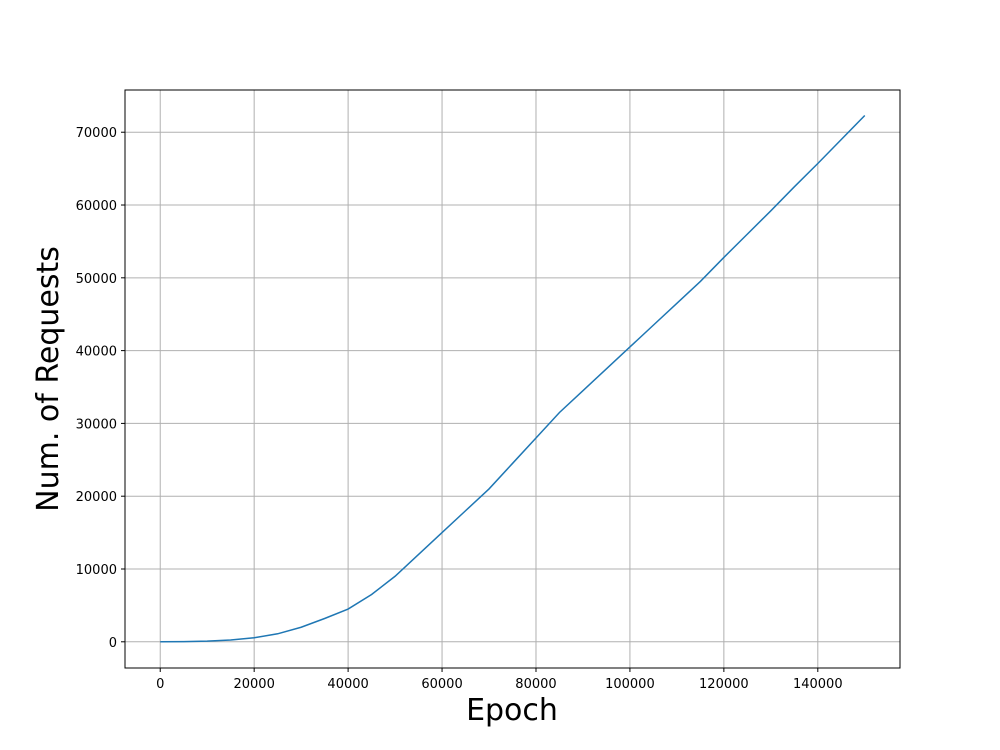 This screenshot has height=750, width=1000. I want to click on x-tick-label: 40000, so click(347, 684).